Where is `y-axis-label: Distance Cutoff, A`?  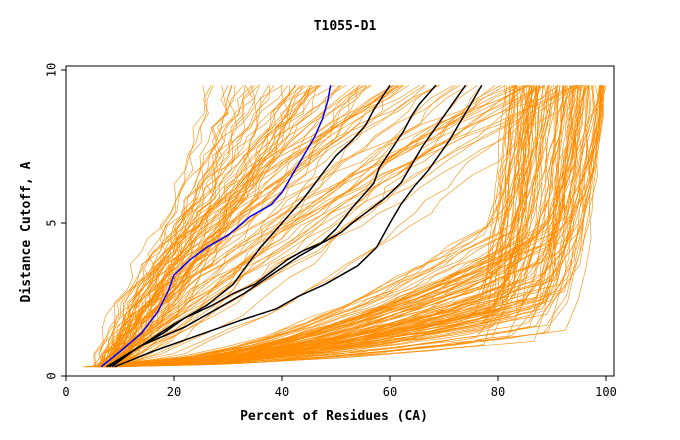
y-axis-label: Distance Cutoff, A is located at coordinates (26, 231).